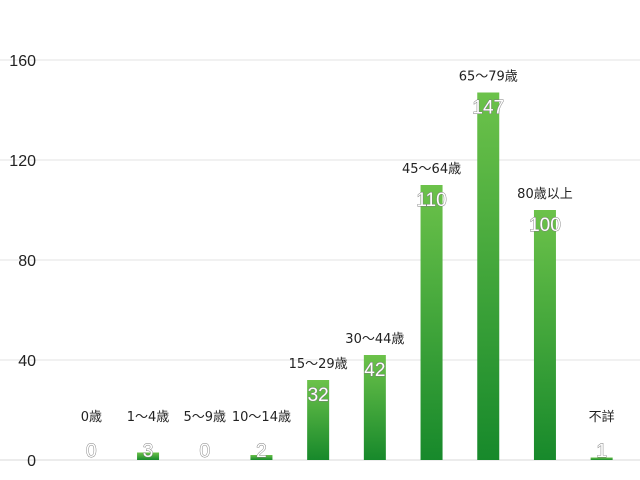 The width and height of the screenshot is (640, 480). Describe the element at coordinates (488, 77) in the screenshot. I see `category-label: 65〜79歳` at that location.